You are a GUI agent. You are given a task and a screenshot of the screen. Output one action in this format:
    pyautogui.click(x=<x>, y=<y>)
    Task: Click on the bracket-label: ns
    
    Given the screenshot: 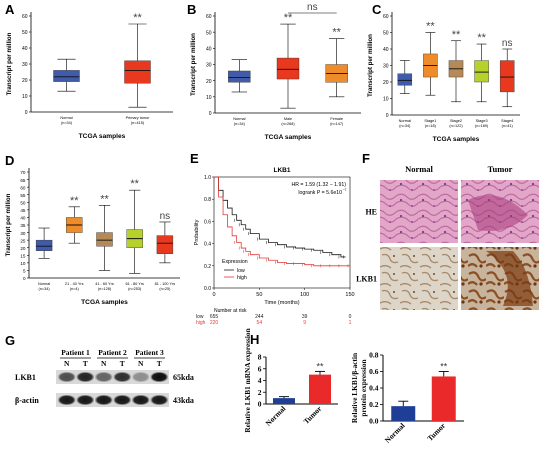 What is the action you would take?
    pyautogui.click(x=312, y=7)
    